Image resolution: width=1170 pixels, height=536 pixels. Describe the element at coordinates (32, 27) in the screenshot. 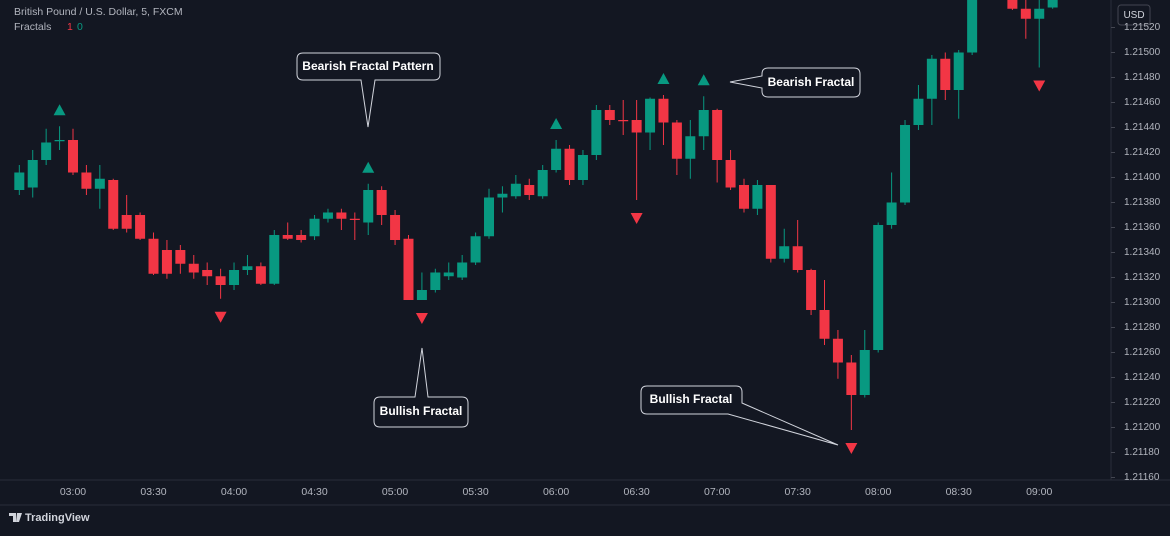

I see `indicator-name: Fractals` at that location.